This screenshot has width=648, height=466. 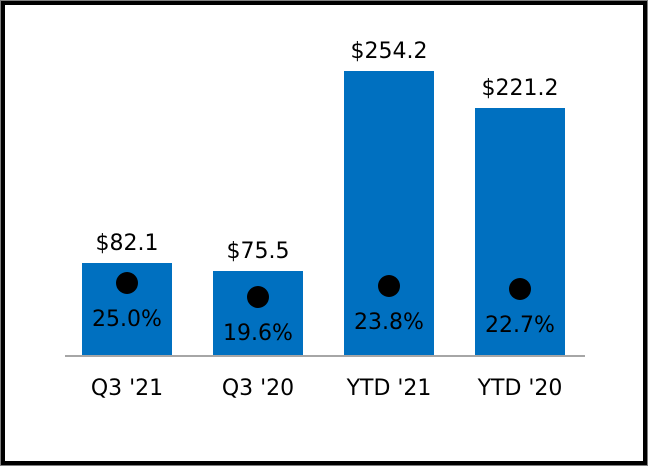 What do you see at coordinates (127, 388) in the screenshot?
I see `x-axis-category-label: Q3 '21` at bounding box center [127, 388].